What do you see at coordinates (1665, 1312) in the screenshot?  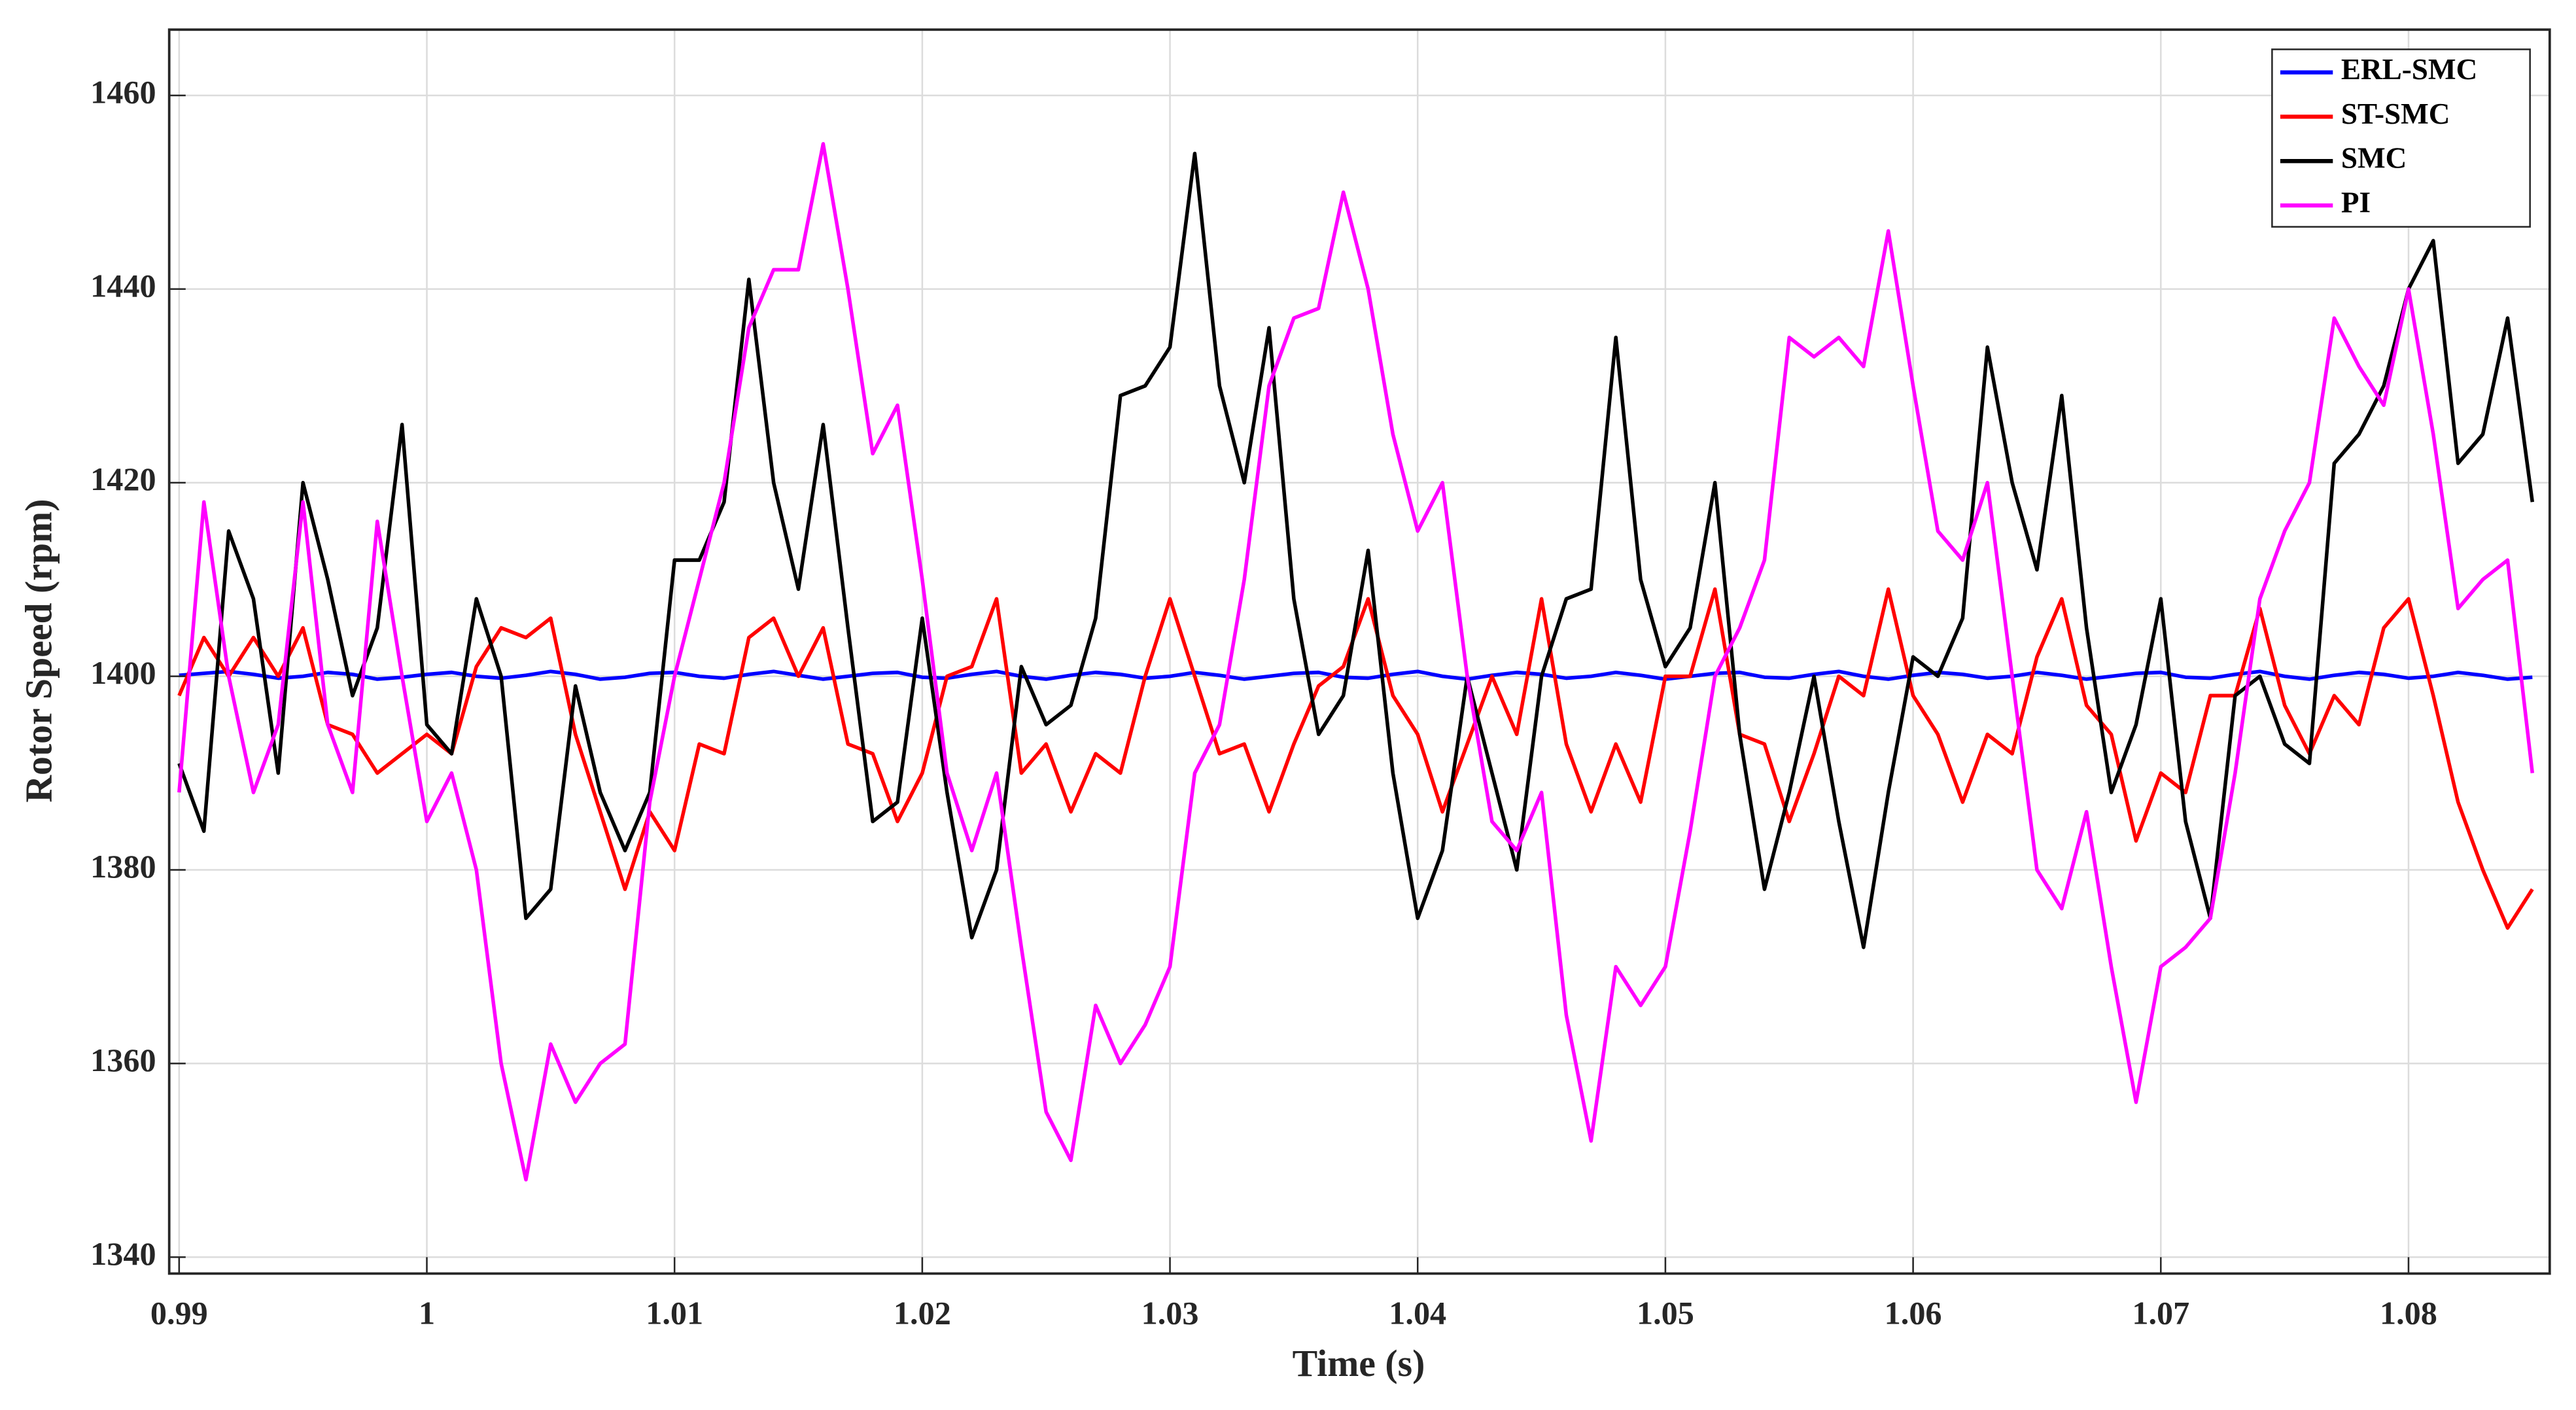 I see `x-tick-label: 1.05` at bounding box center [1665, 1312].